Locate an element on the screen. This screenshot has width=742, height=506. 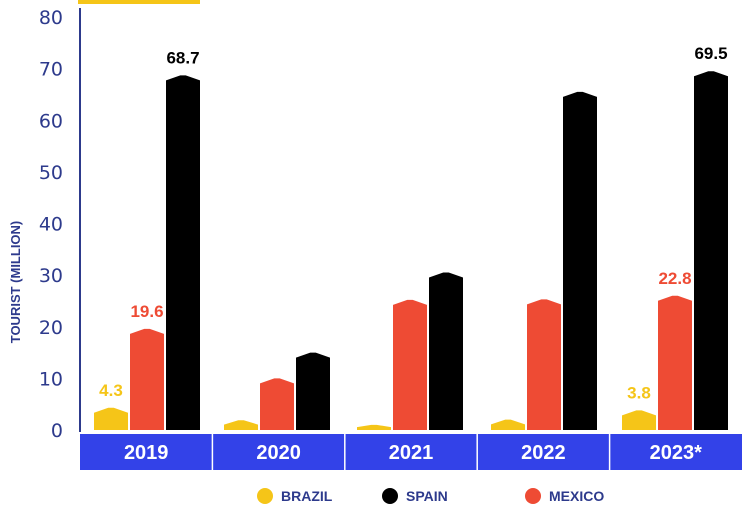
bar-mexico-2023 is located at coordinates (675, 362).